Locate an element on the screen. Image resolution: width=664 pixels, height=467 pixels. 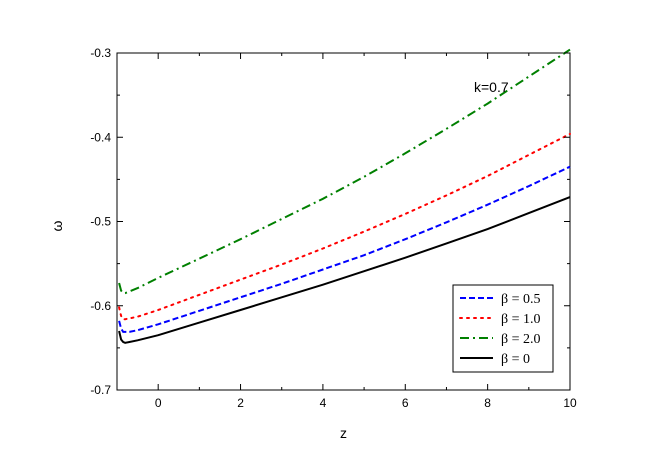
parameter-annotation: k=0.7 is located at coordinates (491, 87).